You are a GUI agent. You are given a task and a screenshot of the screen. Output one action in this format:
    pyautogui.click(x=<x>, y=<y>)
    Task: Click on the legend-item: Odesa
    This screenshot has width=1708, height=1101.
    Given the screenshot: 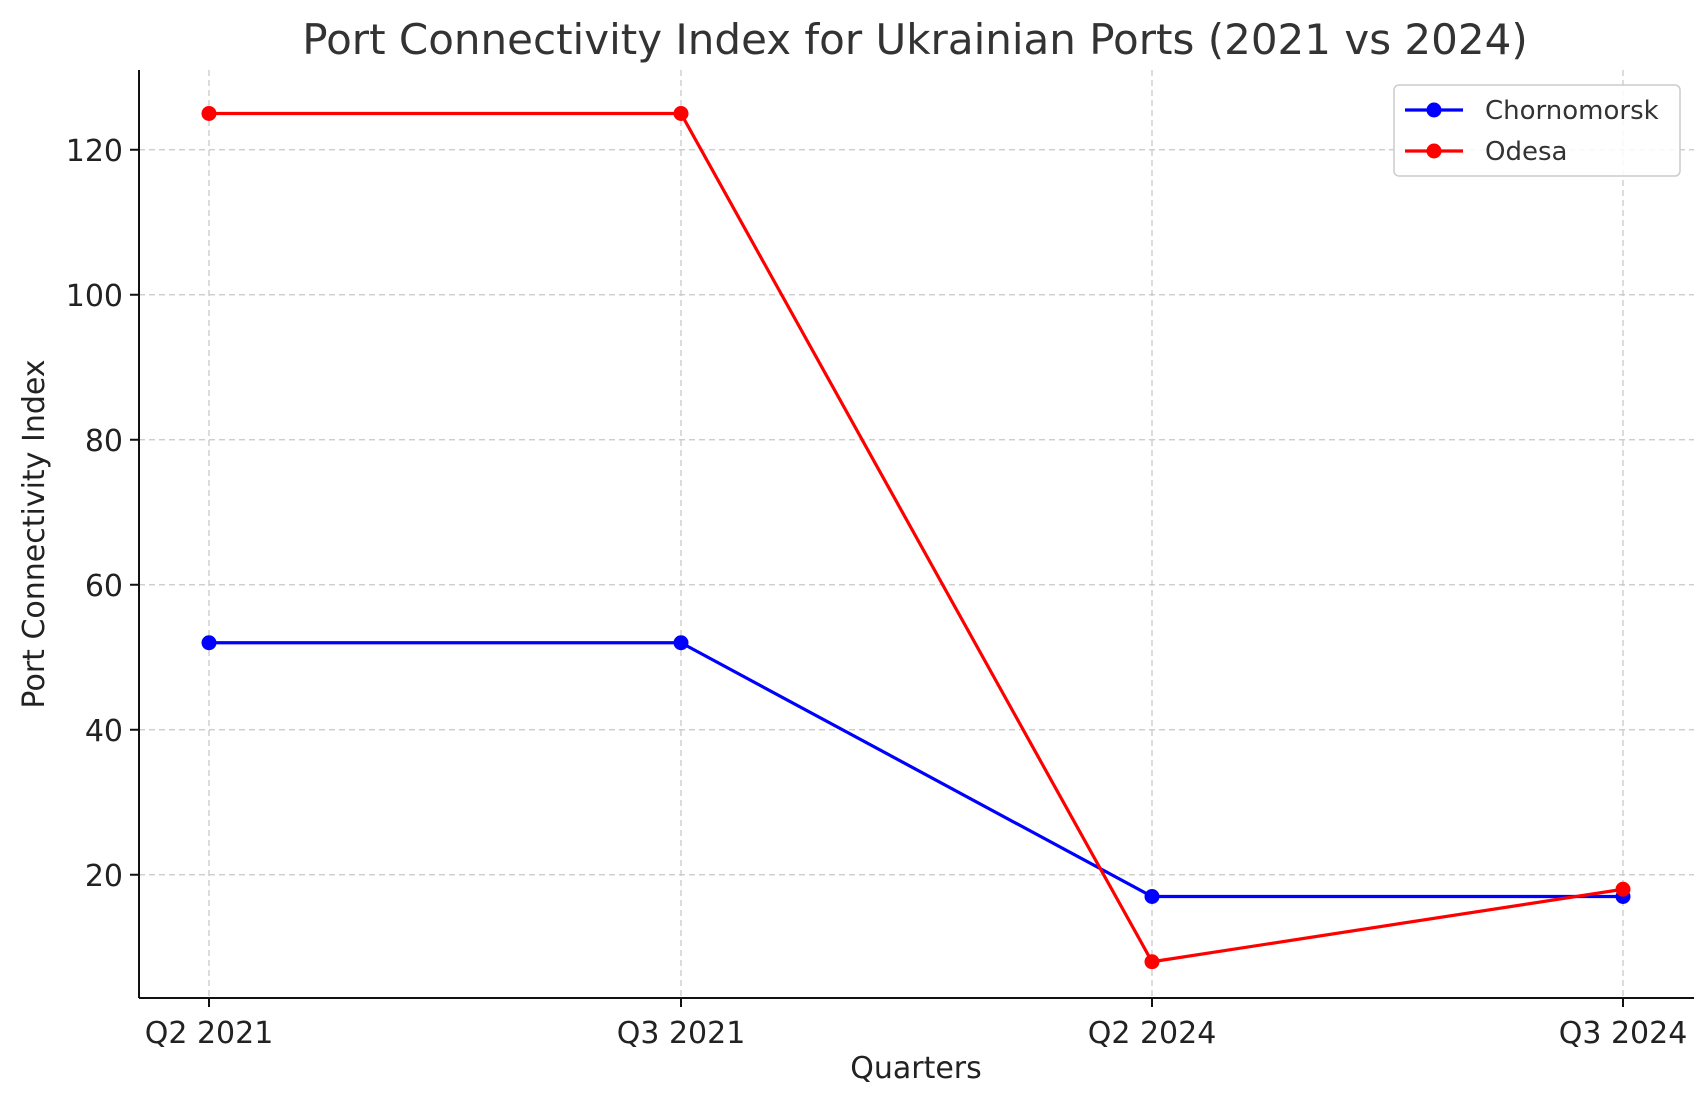 What is the action you would take?
    pyautogui.click(x=1486, y=152)
    